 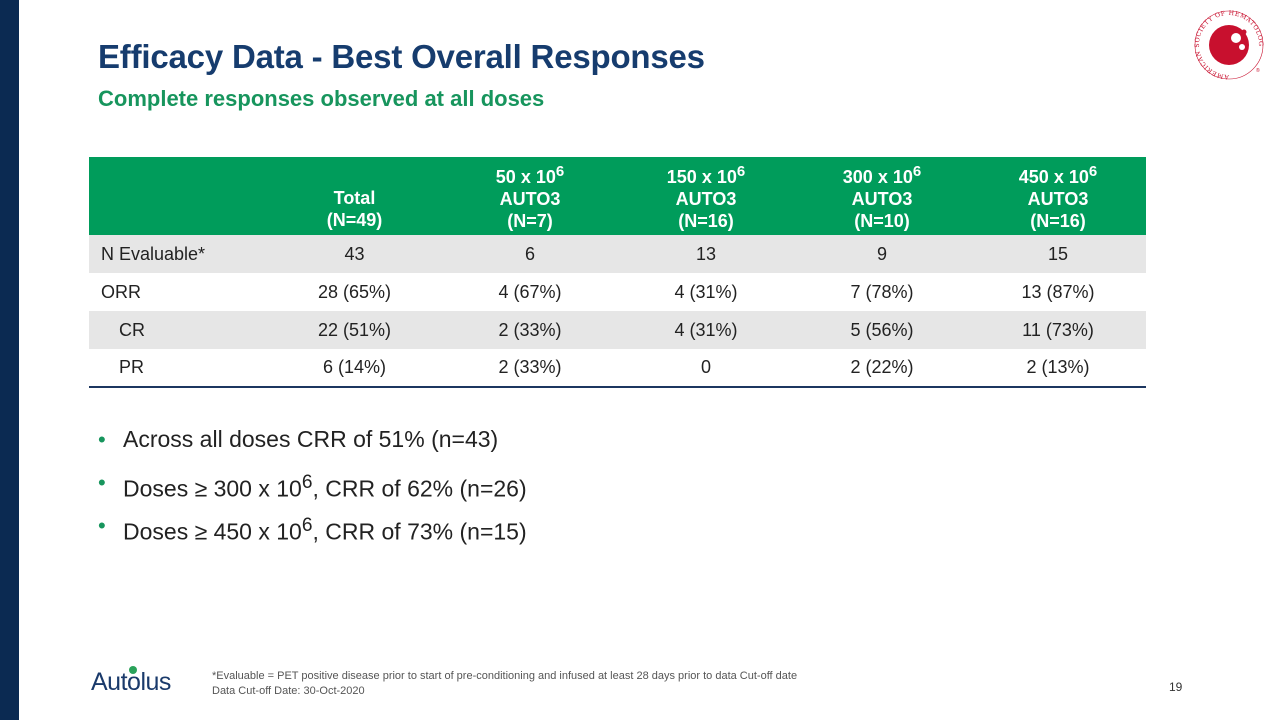 What do you see at coordinates (701, 176) in the screenshot?
I see `header-dose: 150 x 10` at bounding box center [701, 176].